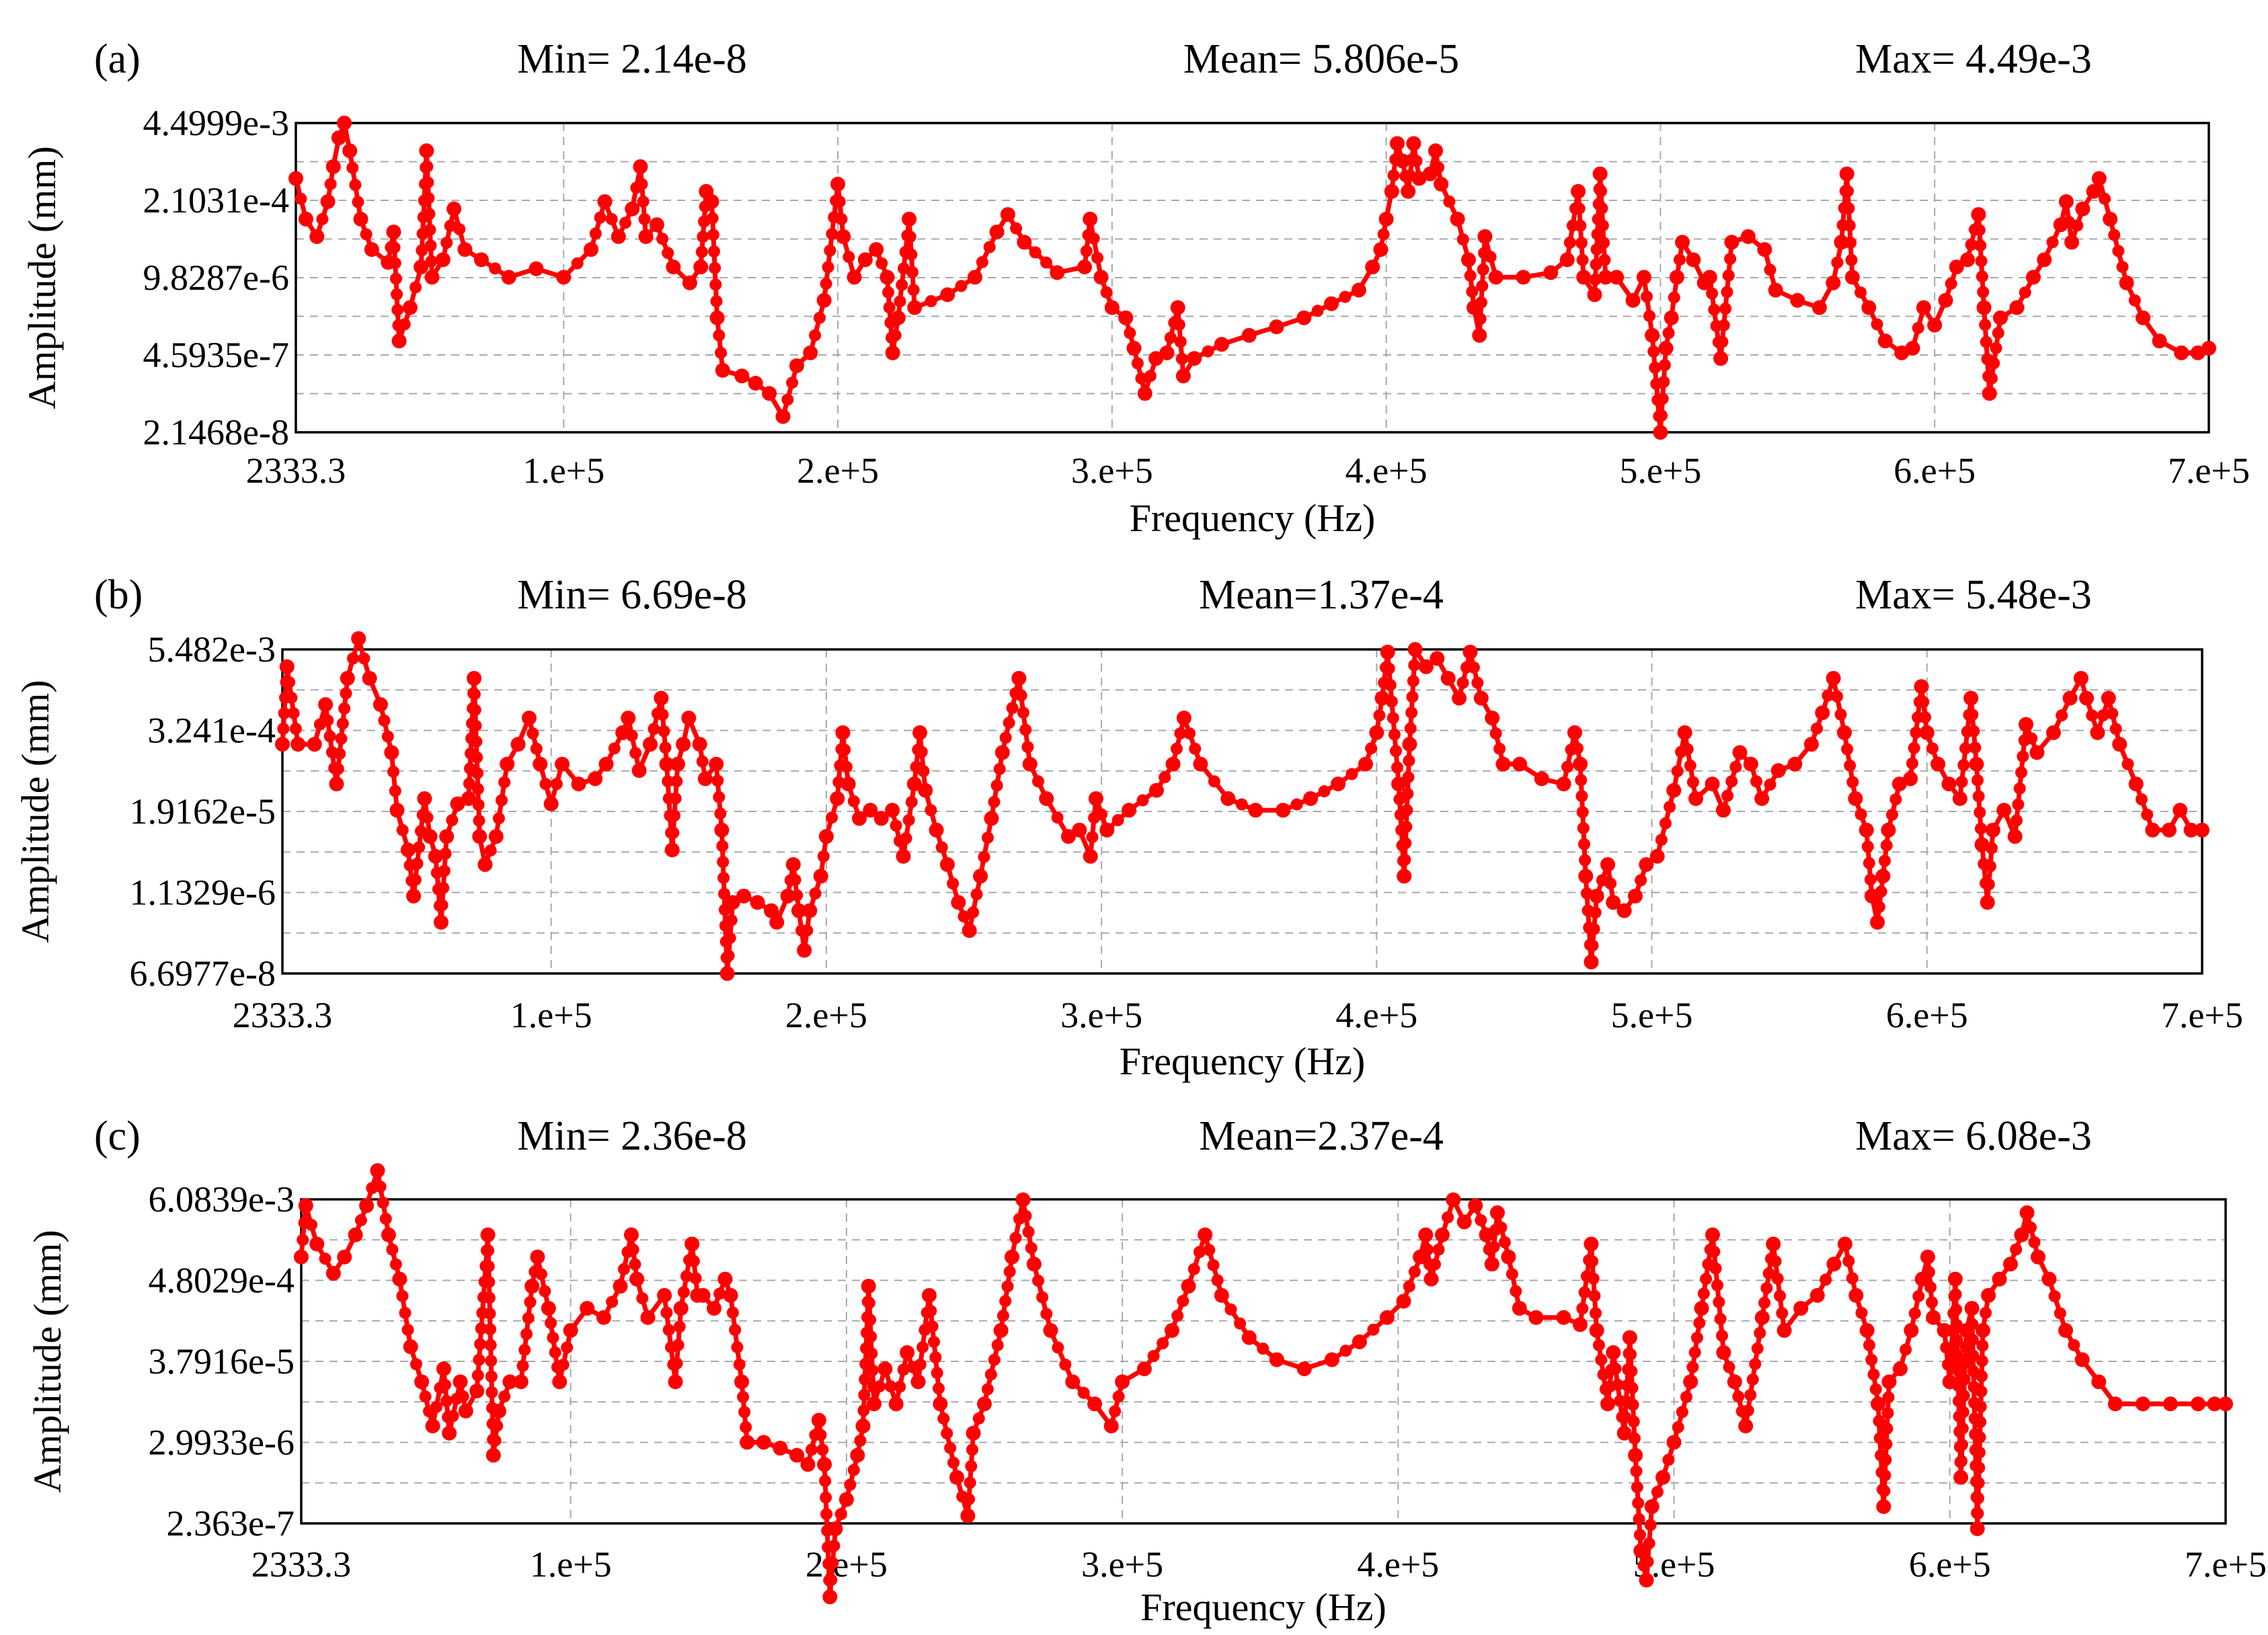 This screenshot has width=2268, height=1635. What do you see at coordinates (1973, 59) in the screenshot?
I see `stat-max: Max= 4.49e-3` at bounding box center [1973, 59].